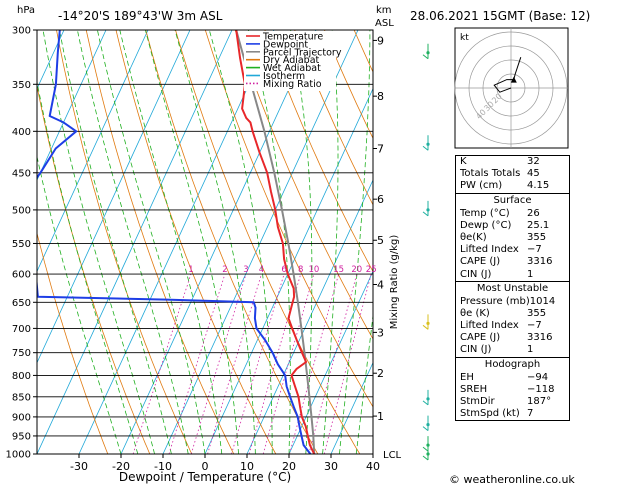 This screenshot has height=486, width=629. Describe the element at coordinates (331, 466) in the screenshot. I see `temperature-tick-label: 30` at that location.